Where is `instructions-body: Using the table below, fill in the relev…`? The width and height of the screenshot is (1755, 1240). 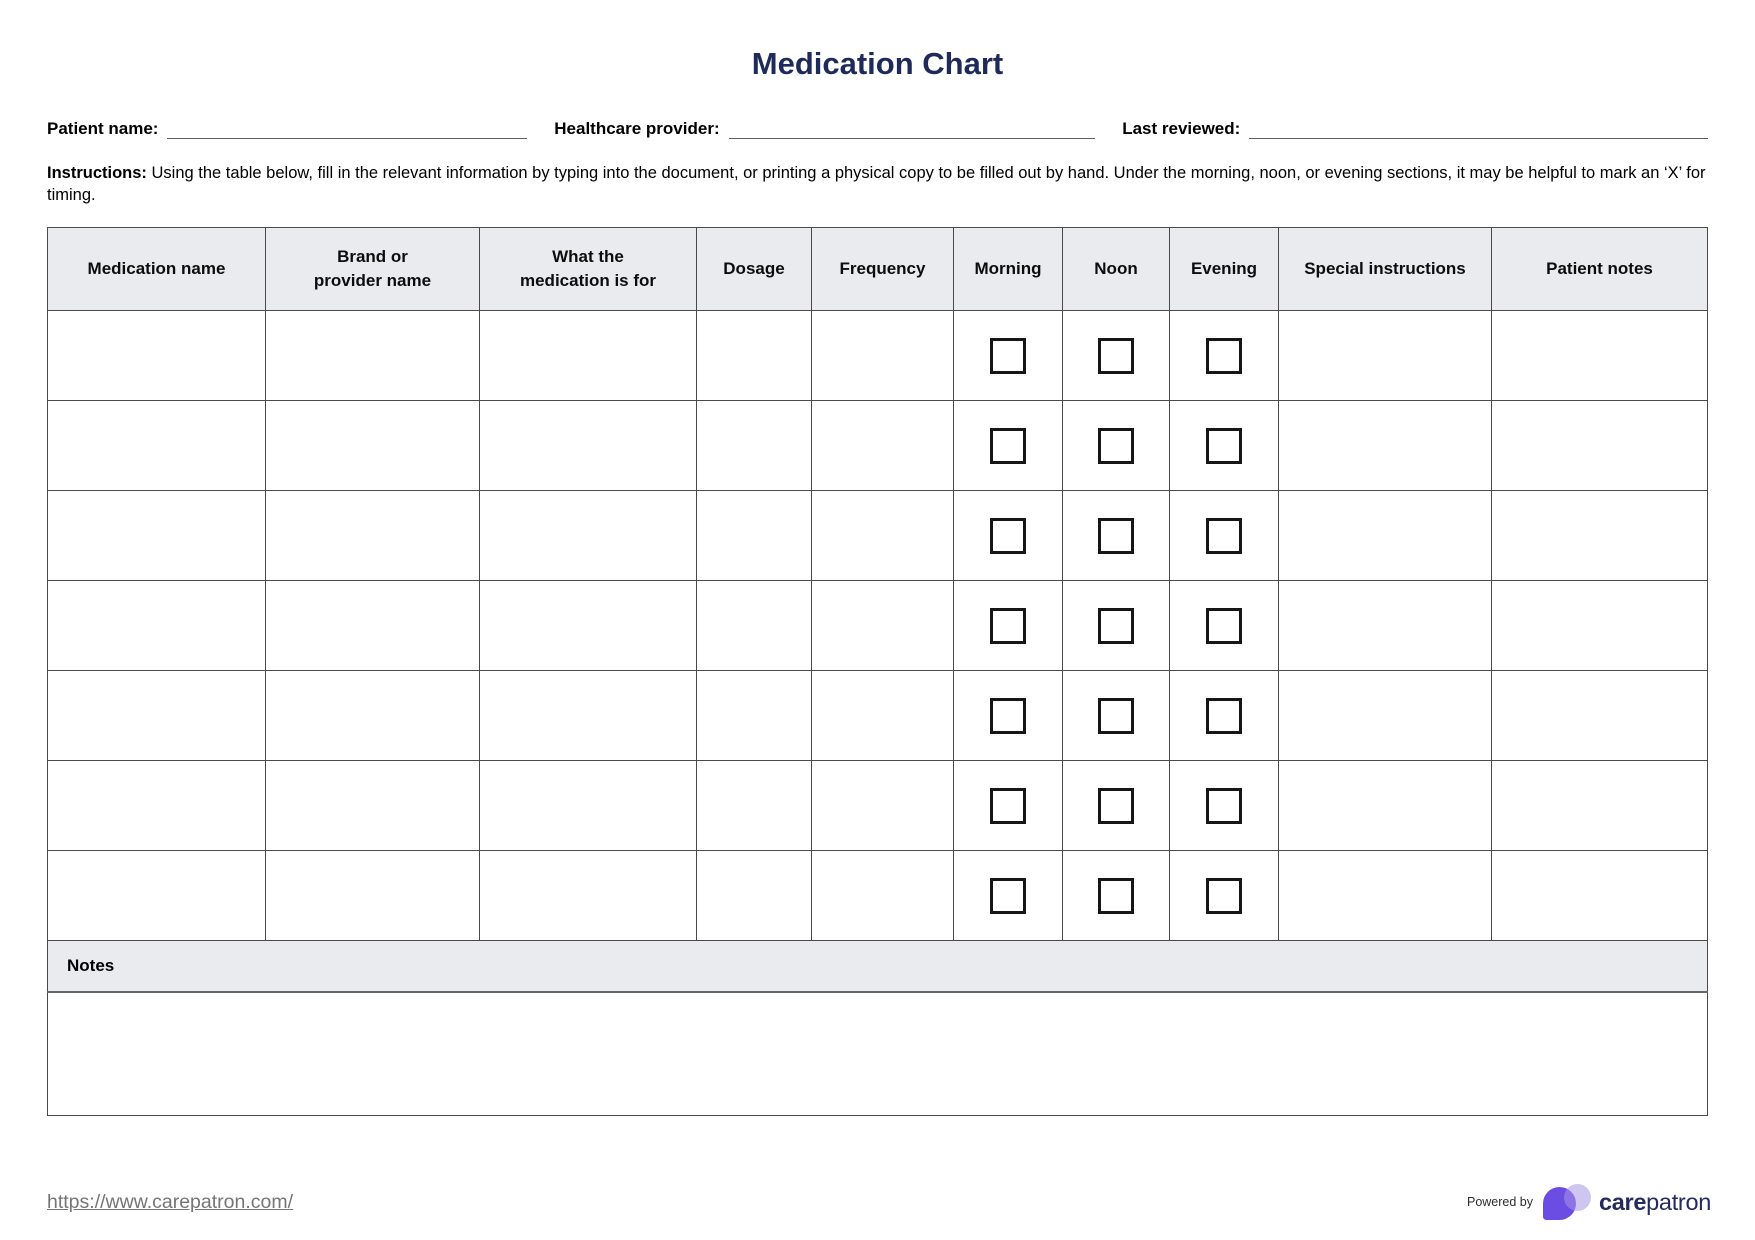
instructions-body: Using the table below, fill in the relev… is located at coordinates (876, 184).